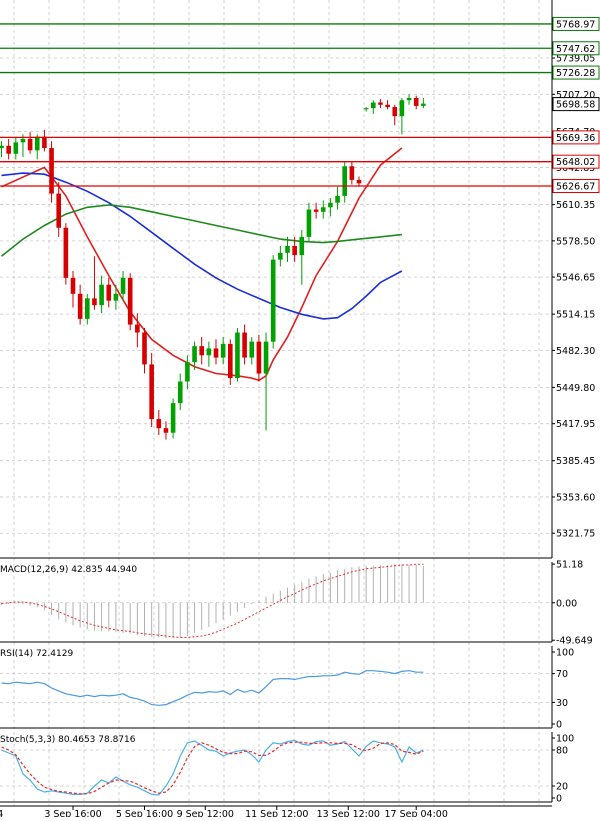 Image resolution: width=600 pixels, height=821 pixels. What do you see at coordinates (68, 740) in the screenshot?
I see `stoch-title: Stoch(5,3,3) 80.4653 78.8716` at bounding box center [68, 740].